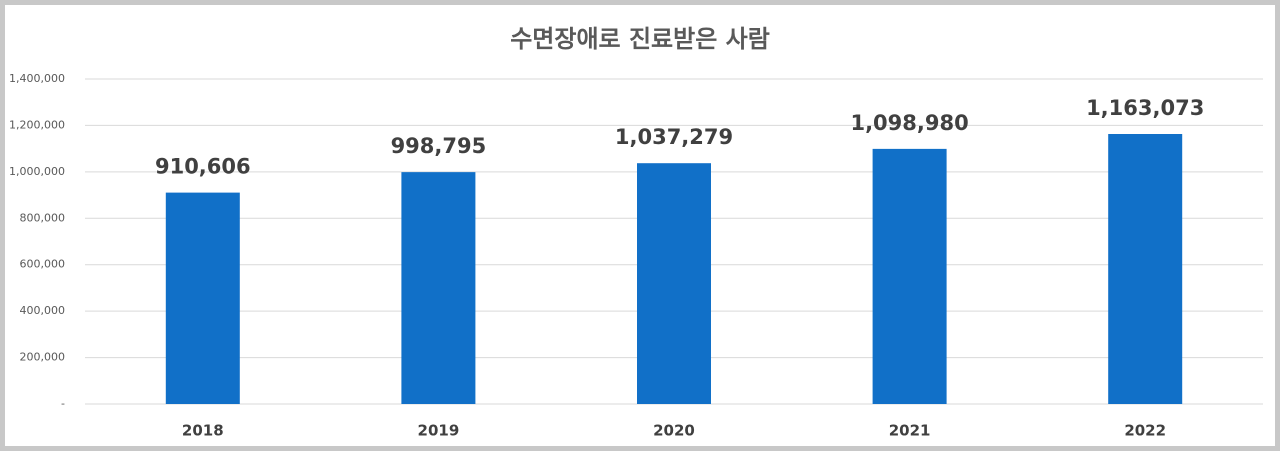 Image resolution: width=1280 pixels, height=451 pixels. What do you see at coordinates (674, 431) in the screenshot?
I see `x-tick-label: 2020` at bounding box center [674, 431].